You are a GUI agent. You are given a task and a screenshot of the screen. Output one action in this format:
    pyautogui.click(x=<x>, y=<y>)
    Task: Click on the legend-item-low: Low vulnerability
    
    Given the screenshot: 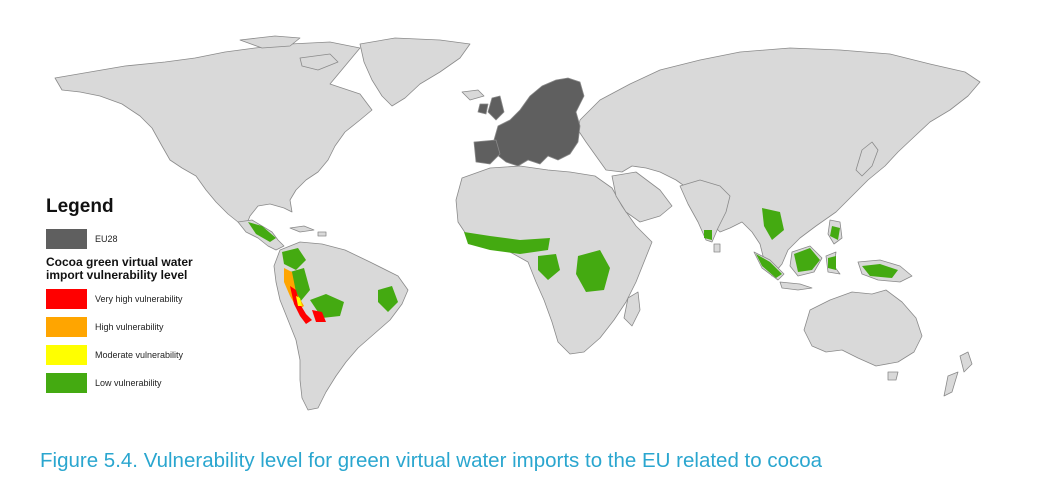 What is the action you would take?
    pyautogui.click(x=151, y=383)
    